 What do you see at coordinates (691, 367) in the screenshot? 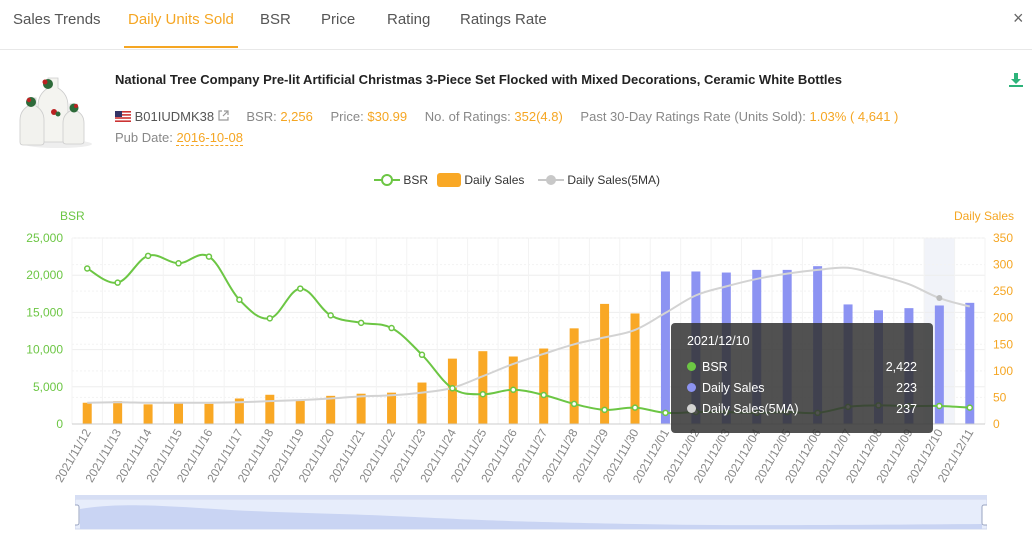
I see `tooltip-bsr-dot` at bounding box center [691, 367].